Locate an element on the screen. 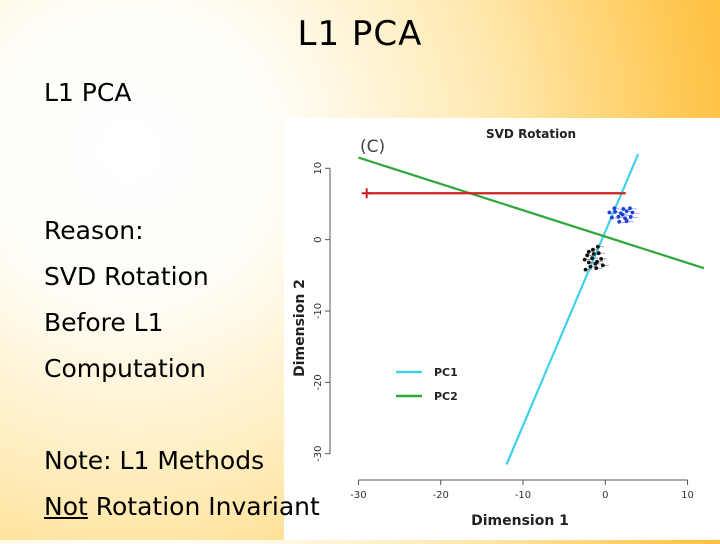 The height and width of the screenshot is (544, 720). y-tick-label: -20 is located at coordinates (318, 382).